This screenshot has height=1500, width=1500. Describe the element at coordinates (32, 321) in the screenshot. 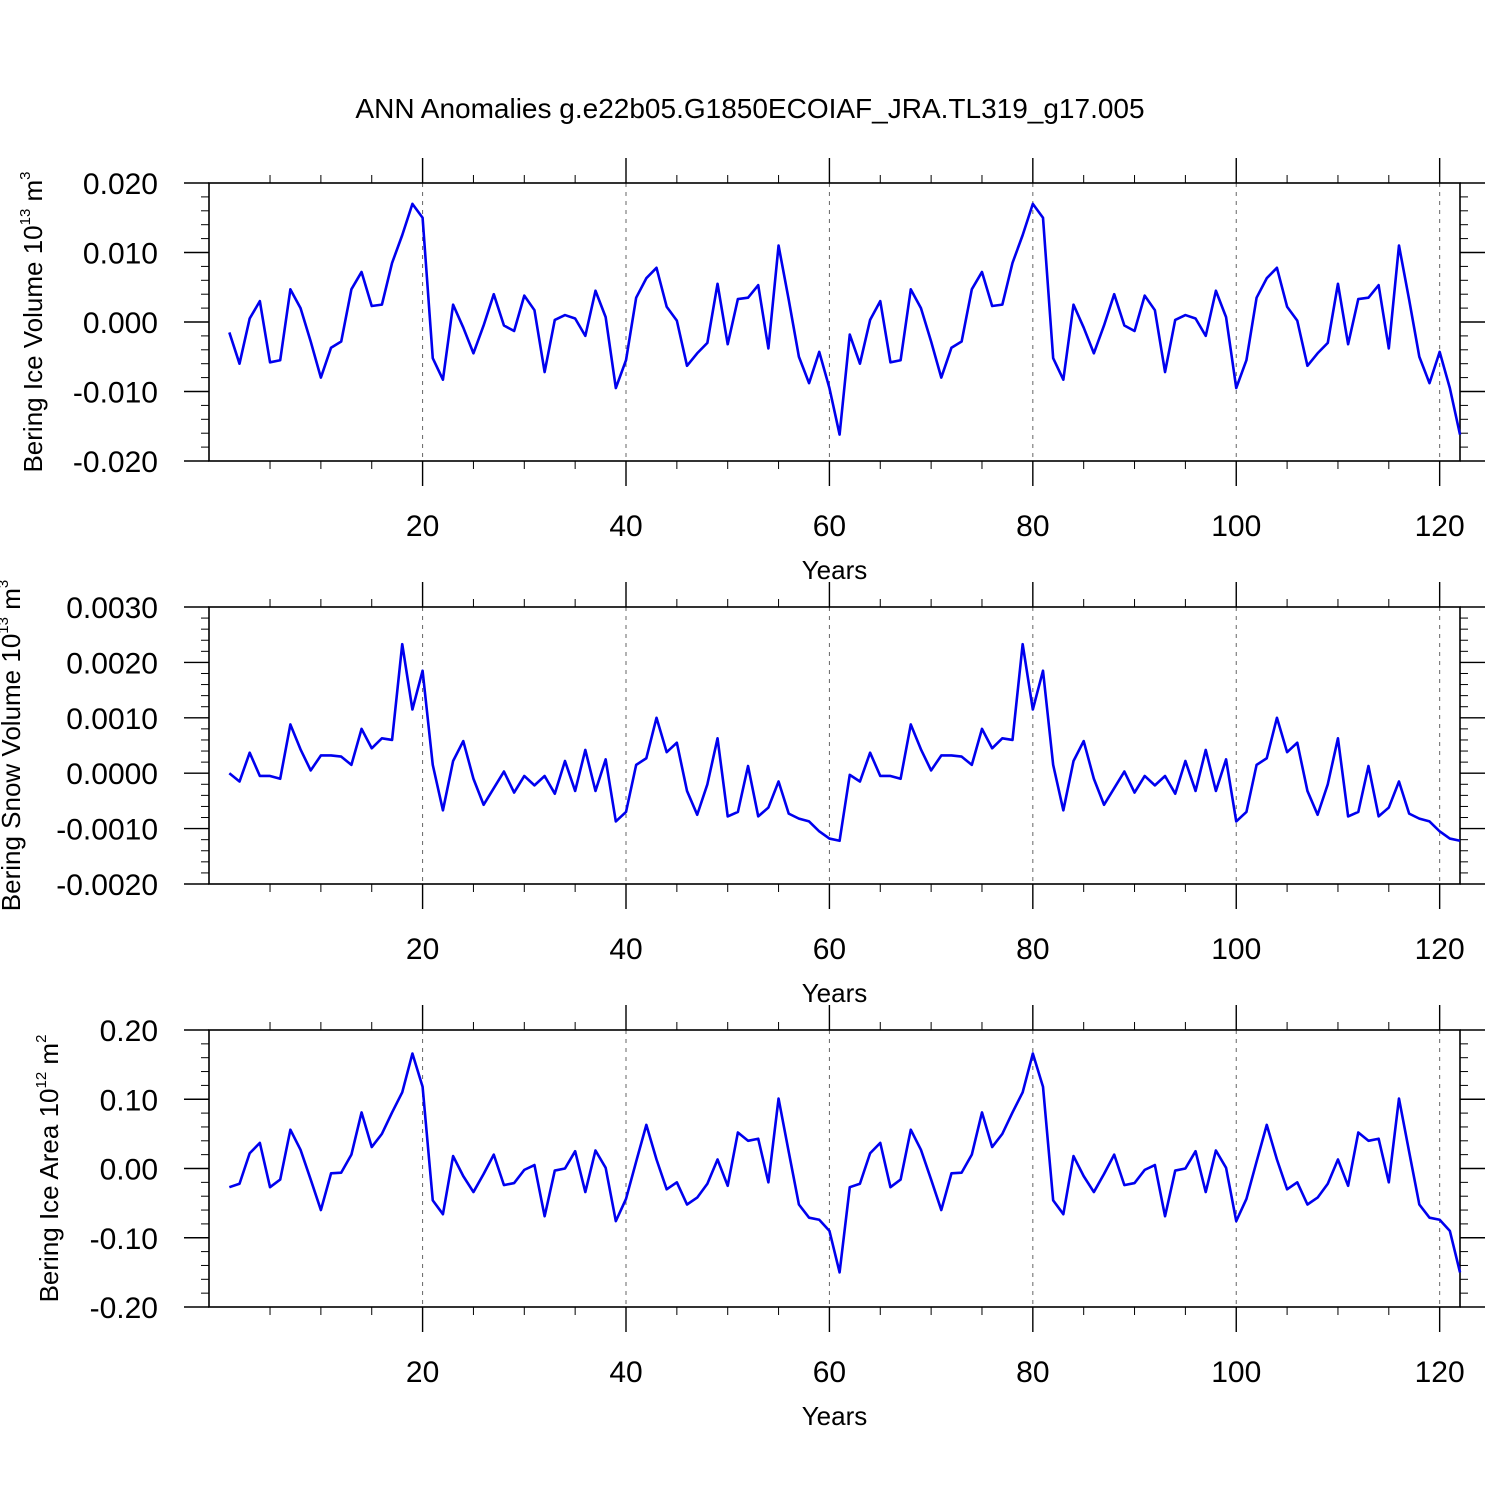

I see `y-axis-label: Bering Ice Volume 1013 m3` at that location.